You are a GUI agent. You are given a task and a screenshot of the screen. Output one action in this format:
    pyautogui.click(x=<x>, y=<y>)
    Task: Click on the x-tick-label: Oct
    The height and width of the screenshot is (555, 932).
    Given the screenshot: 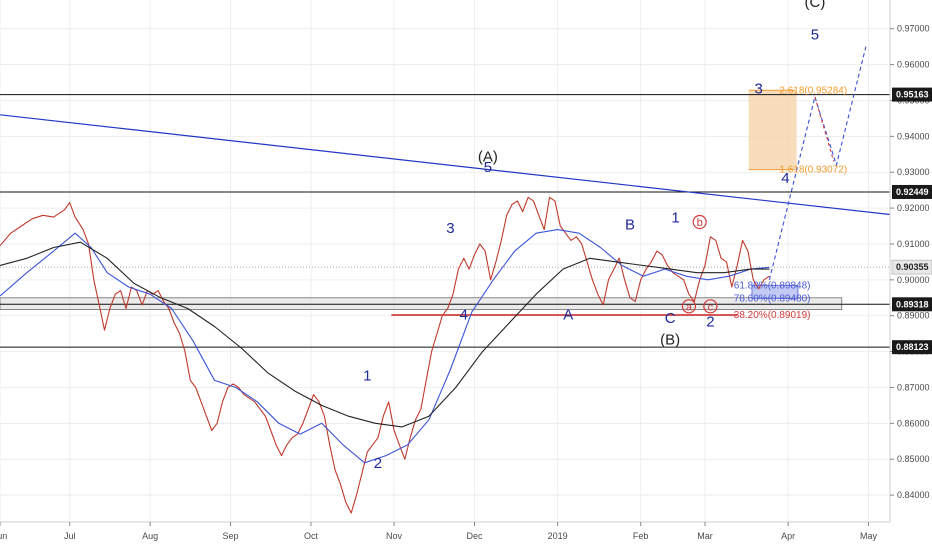 What is the action you would take?
    pyautogui.click(x=311, y=536)
    